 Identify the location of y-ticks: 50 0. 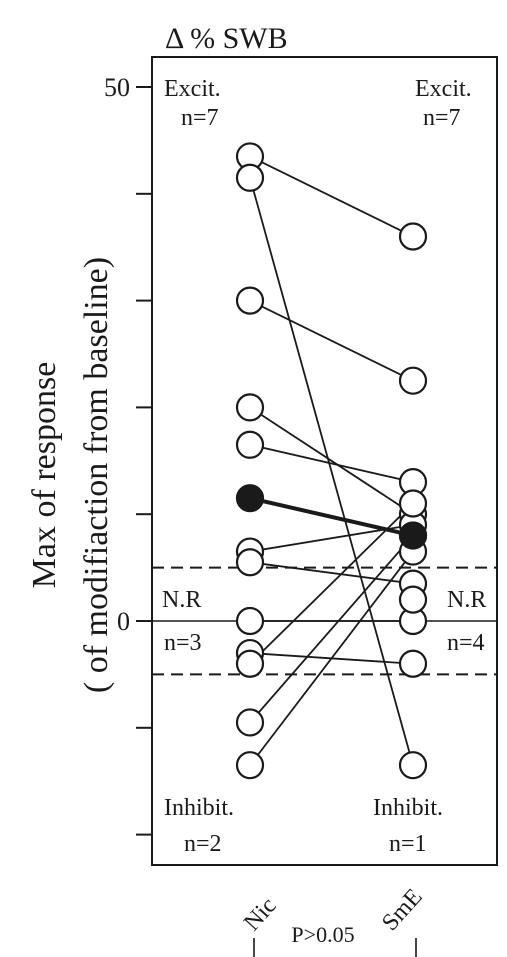
(128, 454).